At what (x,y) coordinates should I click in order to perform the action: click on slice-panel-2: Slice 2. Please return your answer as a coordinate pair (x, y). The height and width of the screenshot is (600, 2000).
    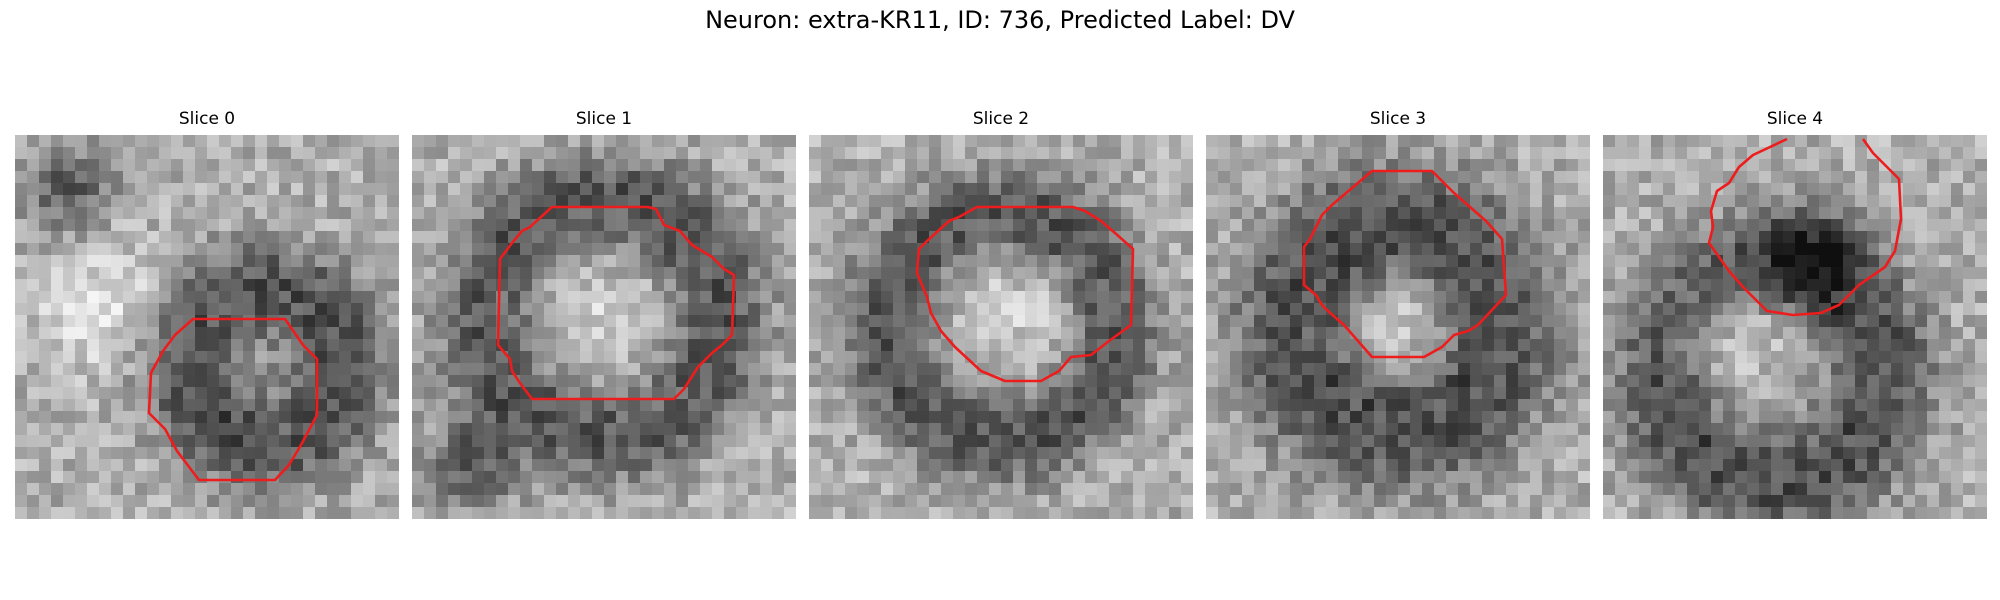
    Looking at the image, I should click on (1001, 313).